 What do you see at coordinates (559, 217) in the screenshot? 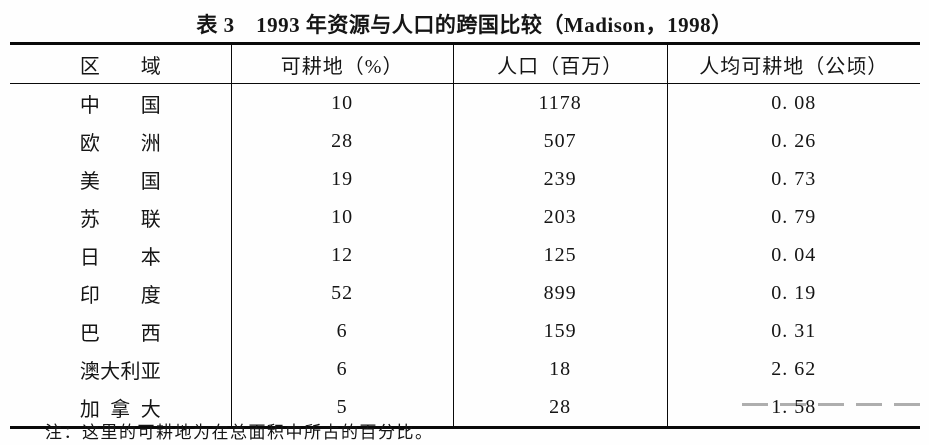
I see `population-cell: 203` at bounding box center [559, 217].